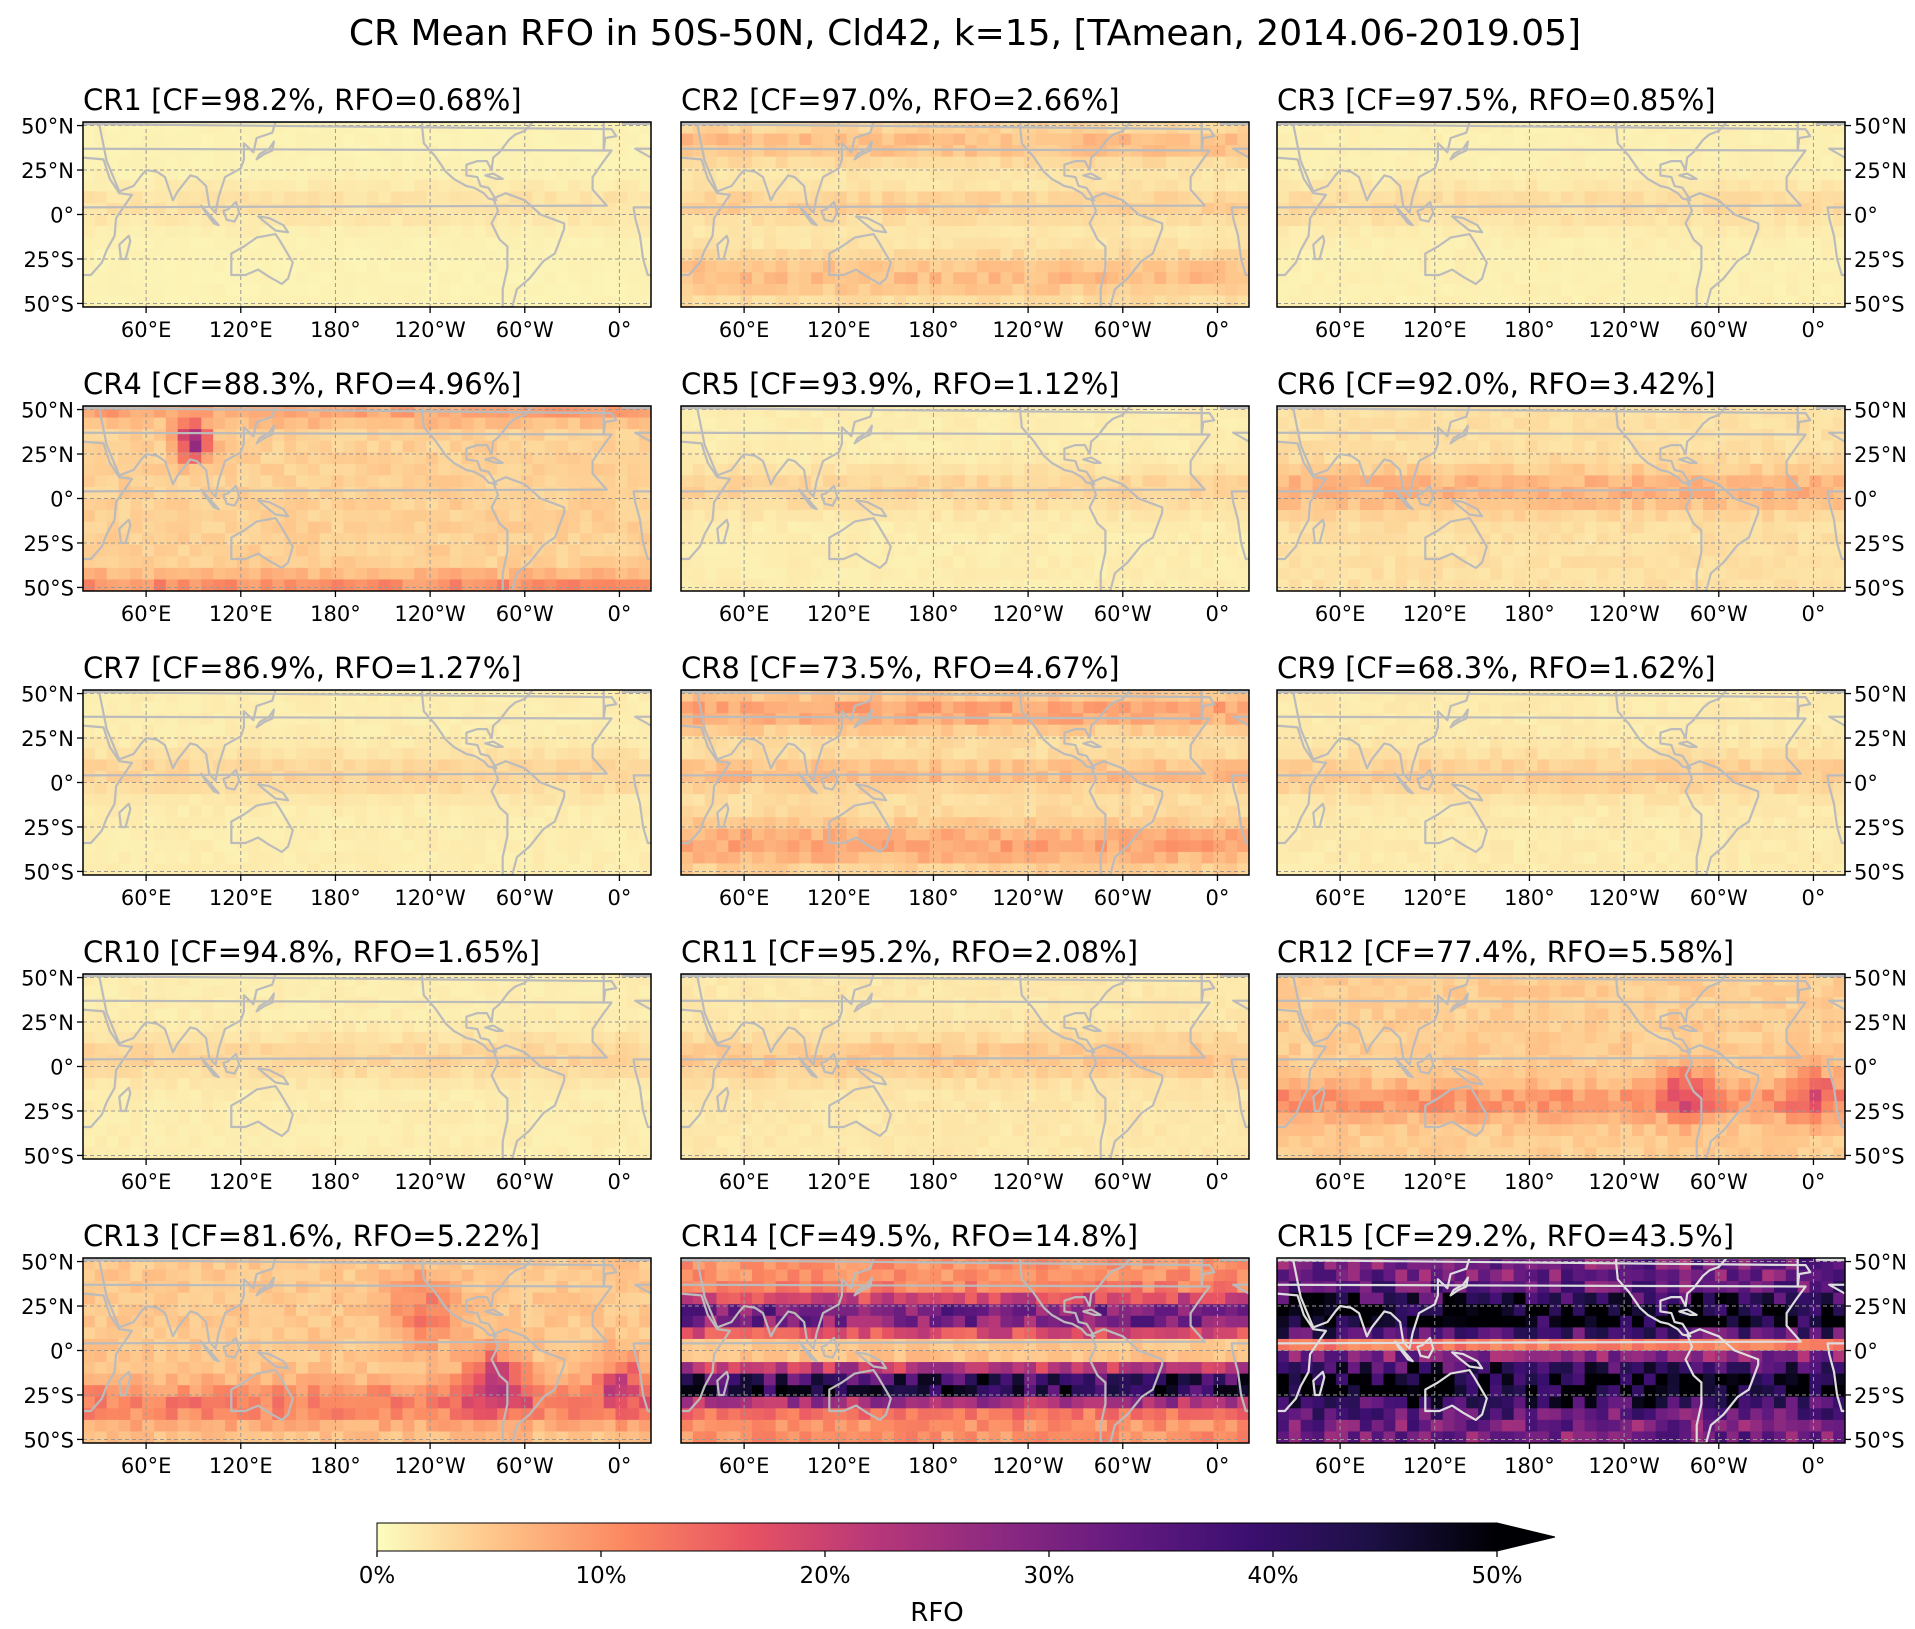  What do you see at coordinates (1561, 498) in the screenshot?
I see `heatmap-field` at bounding box center [1561, 498].